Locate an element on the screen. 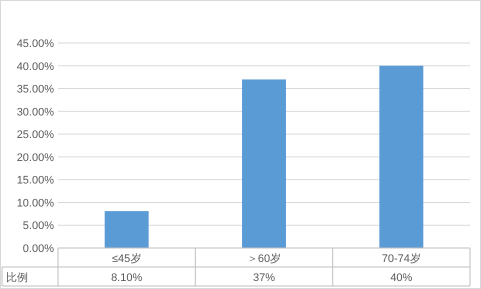 This screenshot has height=289, width=481. y-tick-label: 30.00% is located at coordinates (35, 112).